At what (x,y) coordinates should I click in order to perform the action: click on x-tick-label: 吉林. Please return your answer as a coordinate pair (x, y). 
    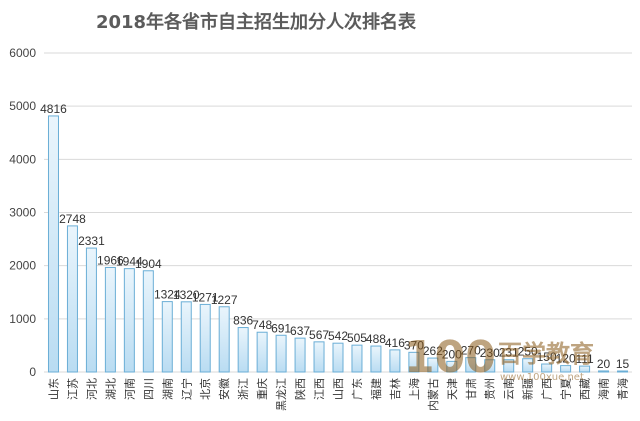
    Looking at the image, I should click on (395, 389).